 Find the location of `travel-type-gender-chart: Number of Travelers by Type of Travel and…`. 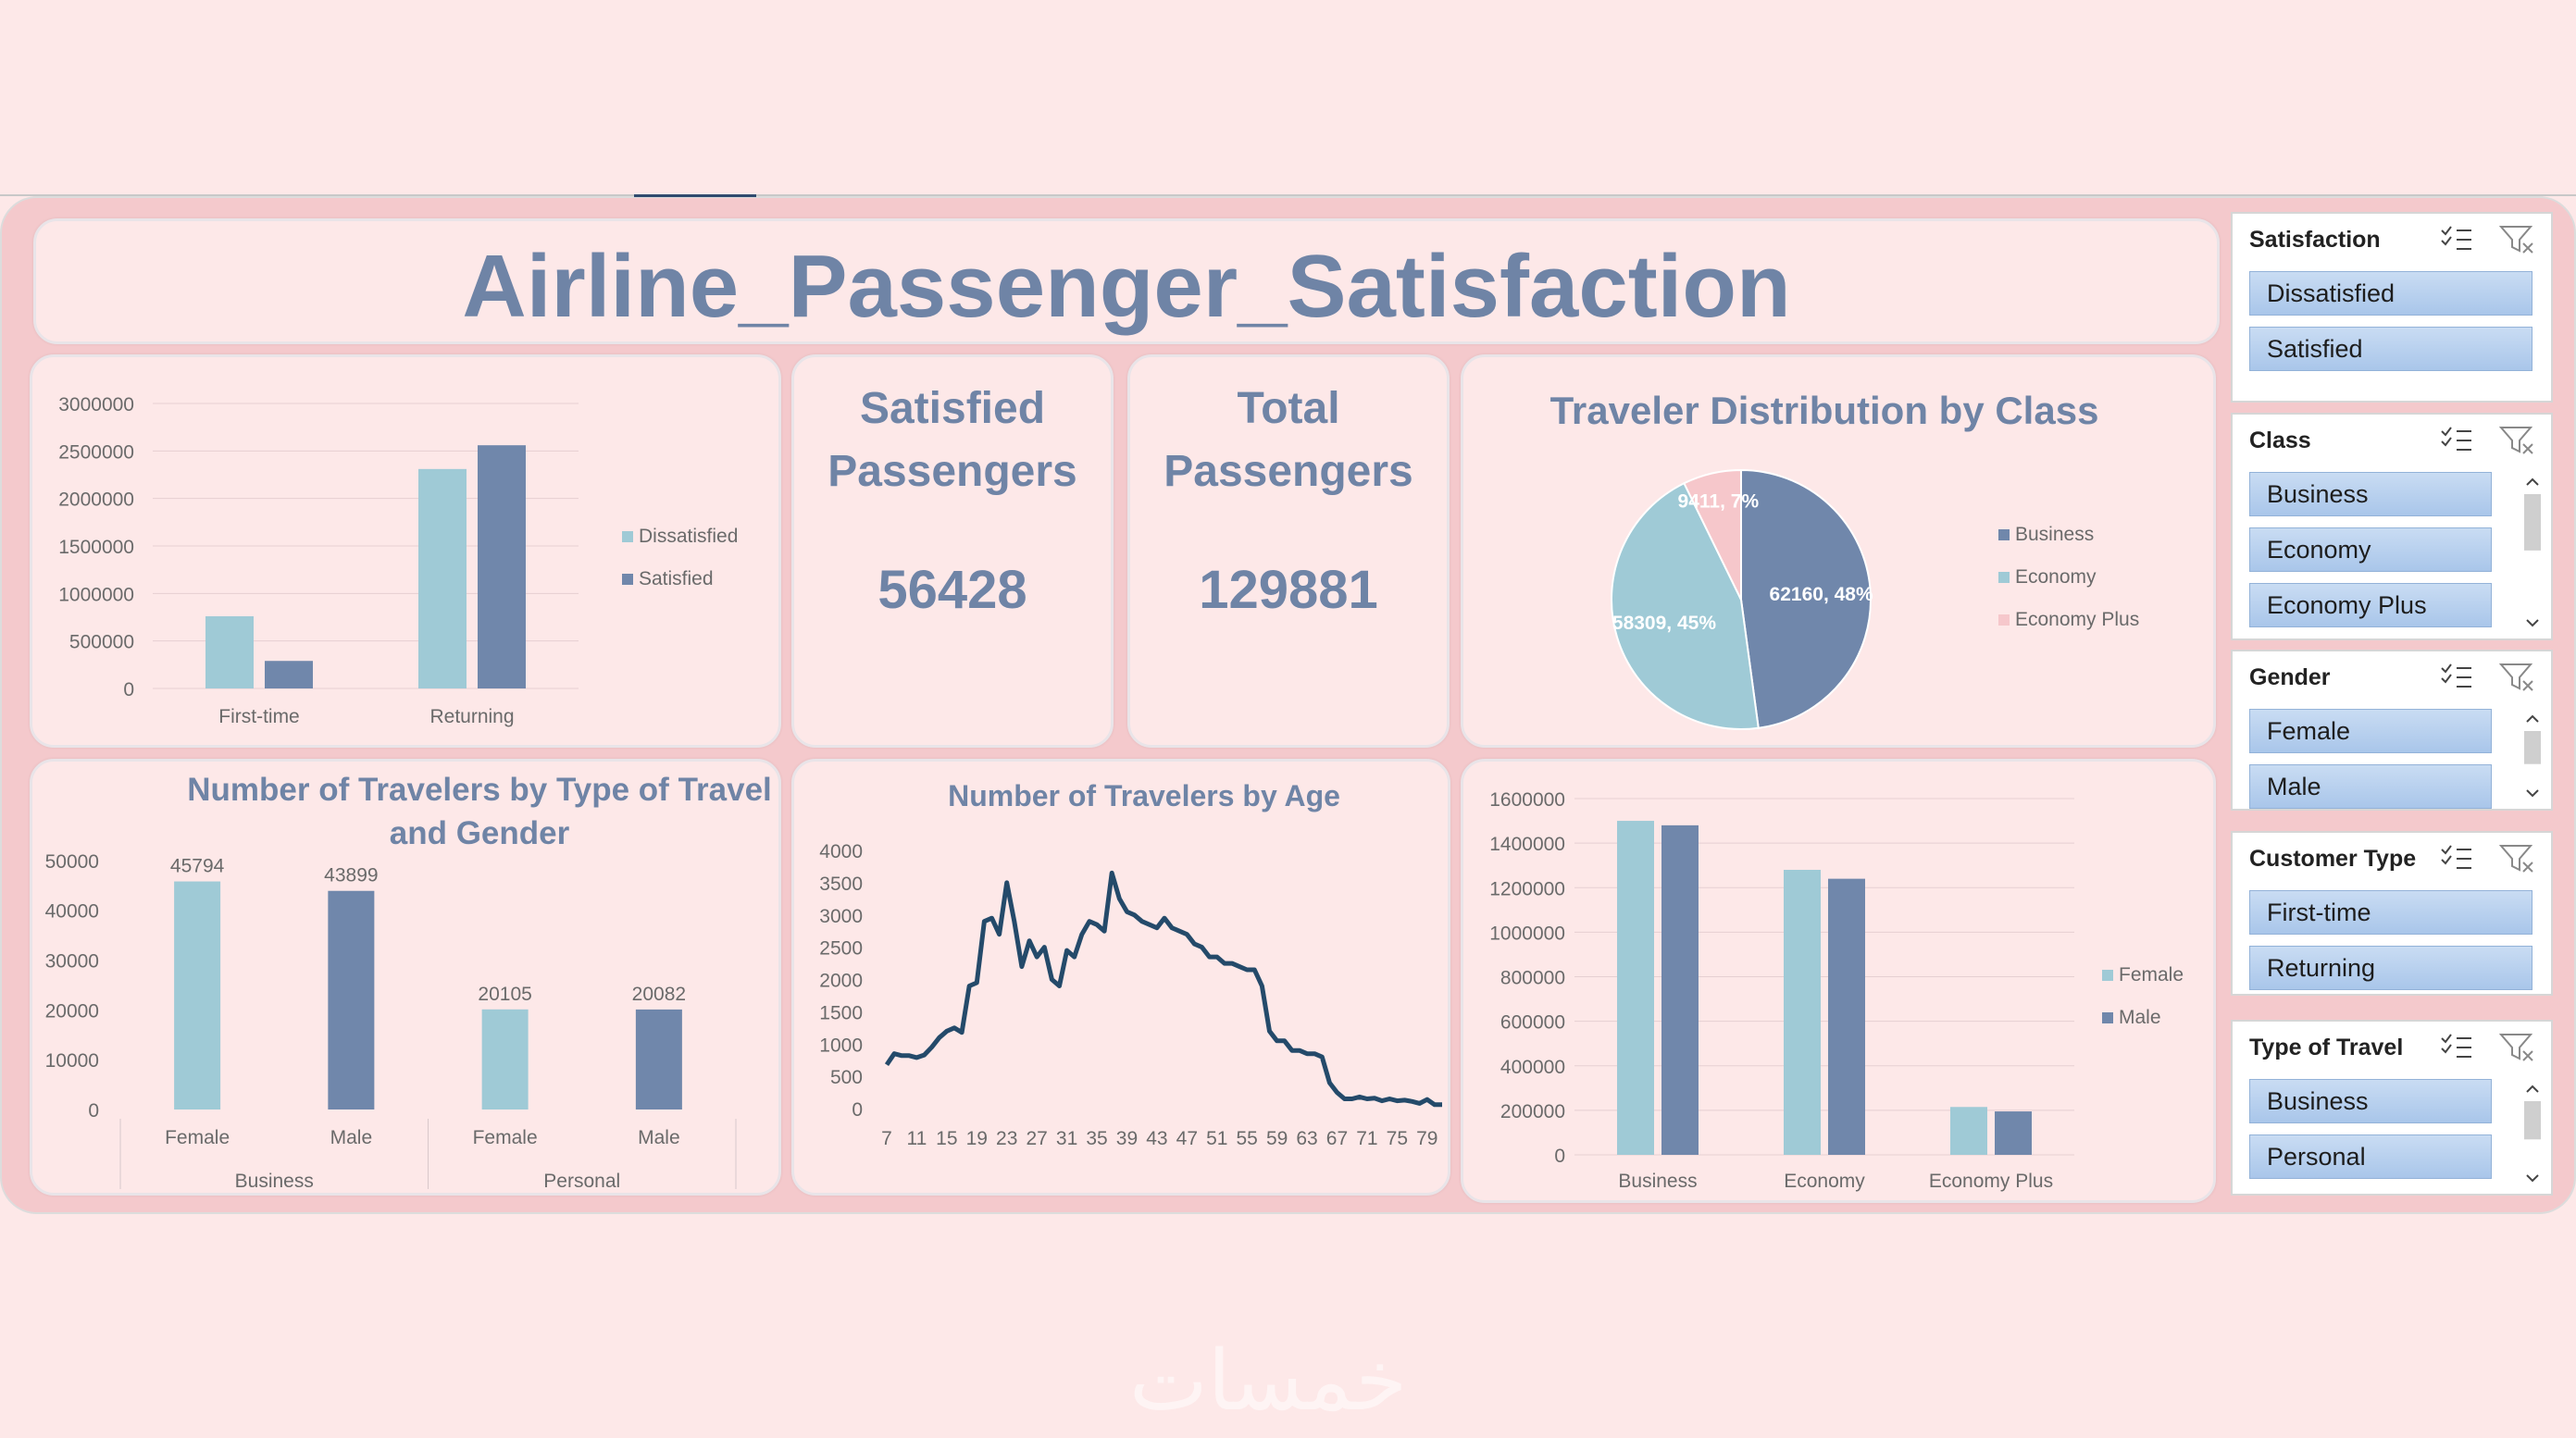

travel-type-gender-chart: Number of Travelers by Type of Travel and… is located at coordinates (408, 982).